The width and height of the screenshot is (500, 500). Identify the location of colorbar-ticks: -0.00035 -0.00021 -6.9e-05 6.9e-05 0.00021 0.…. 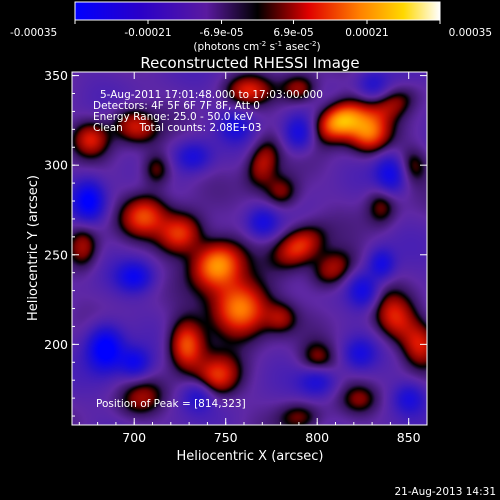
(251, 29).